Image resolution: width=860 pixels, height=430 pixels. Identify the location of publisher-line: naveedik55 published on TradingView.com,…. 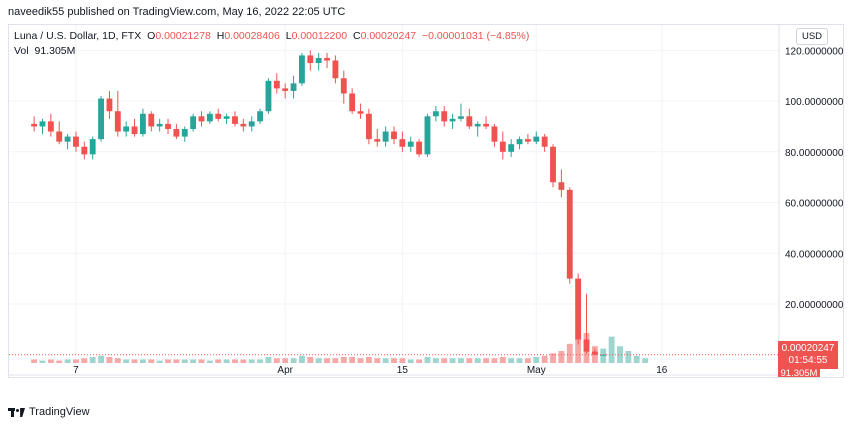
(177, 12).